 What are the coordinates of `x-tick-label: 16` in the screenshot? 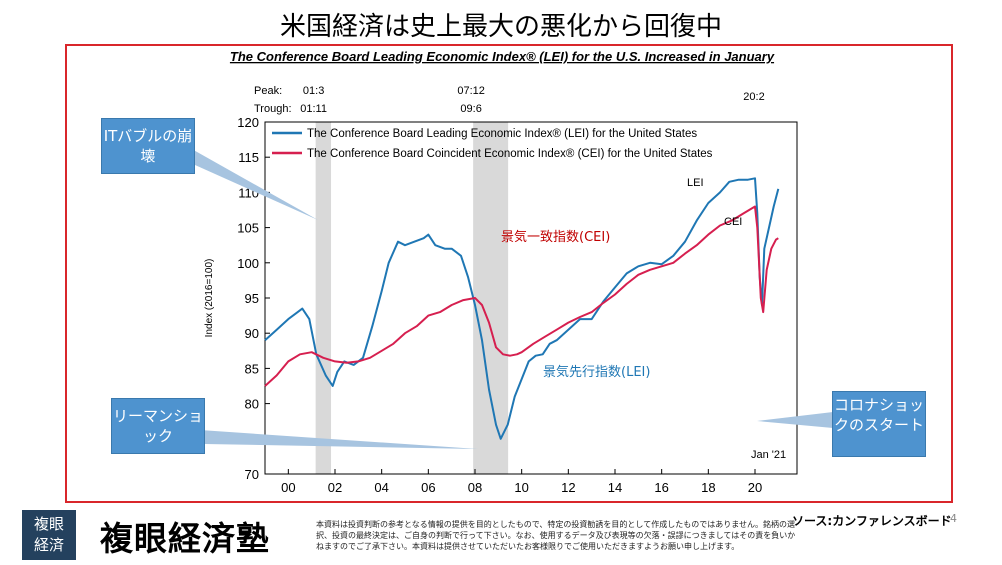 It's located at (661, 487).